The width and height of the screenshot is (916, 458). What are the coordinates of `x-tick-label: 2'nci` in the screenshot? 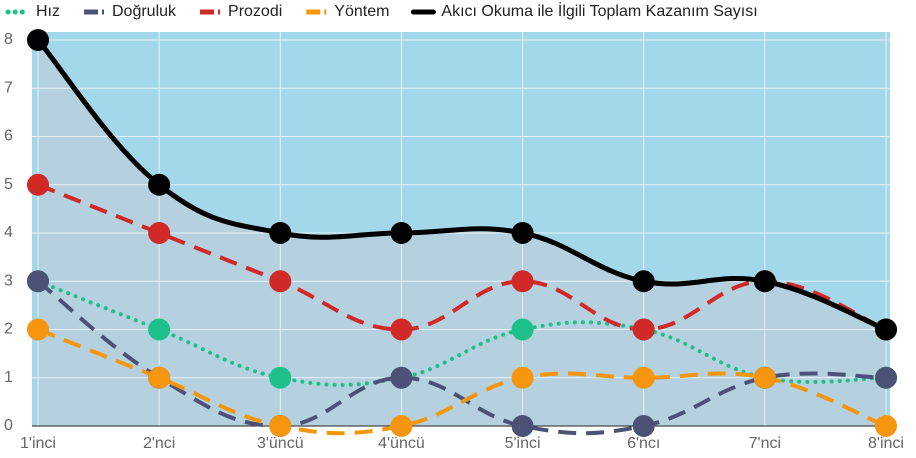 It's located at (159, 443).